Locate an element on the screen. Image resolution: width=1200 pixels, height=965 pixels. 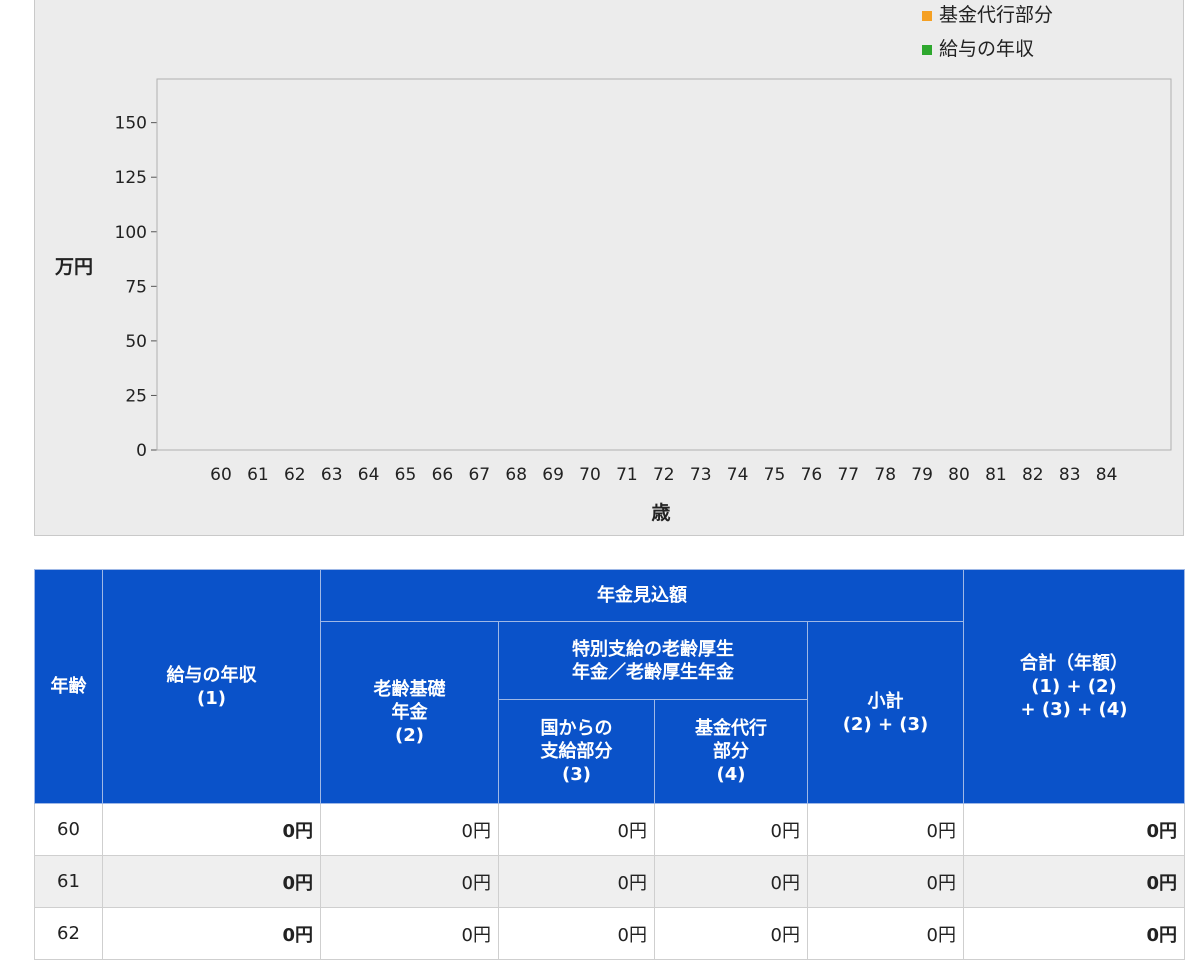
header-national-part: 国からの 支給部分 (3) is located at coordinates (576, 751).